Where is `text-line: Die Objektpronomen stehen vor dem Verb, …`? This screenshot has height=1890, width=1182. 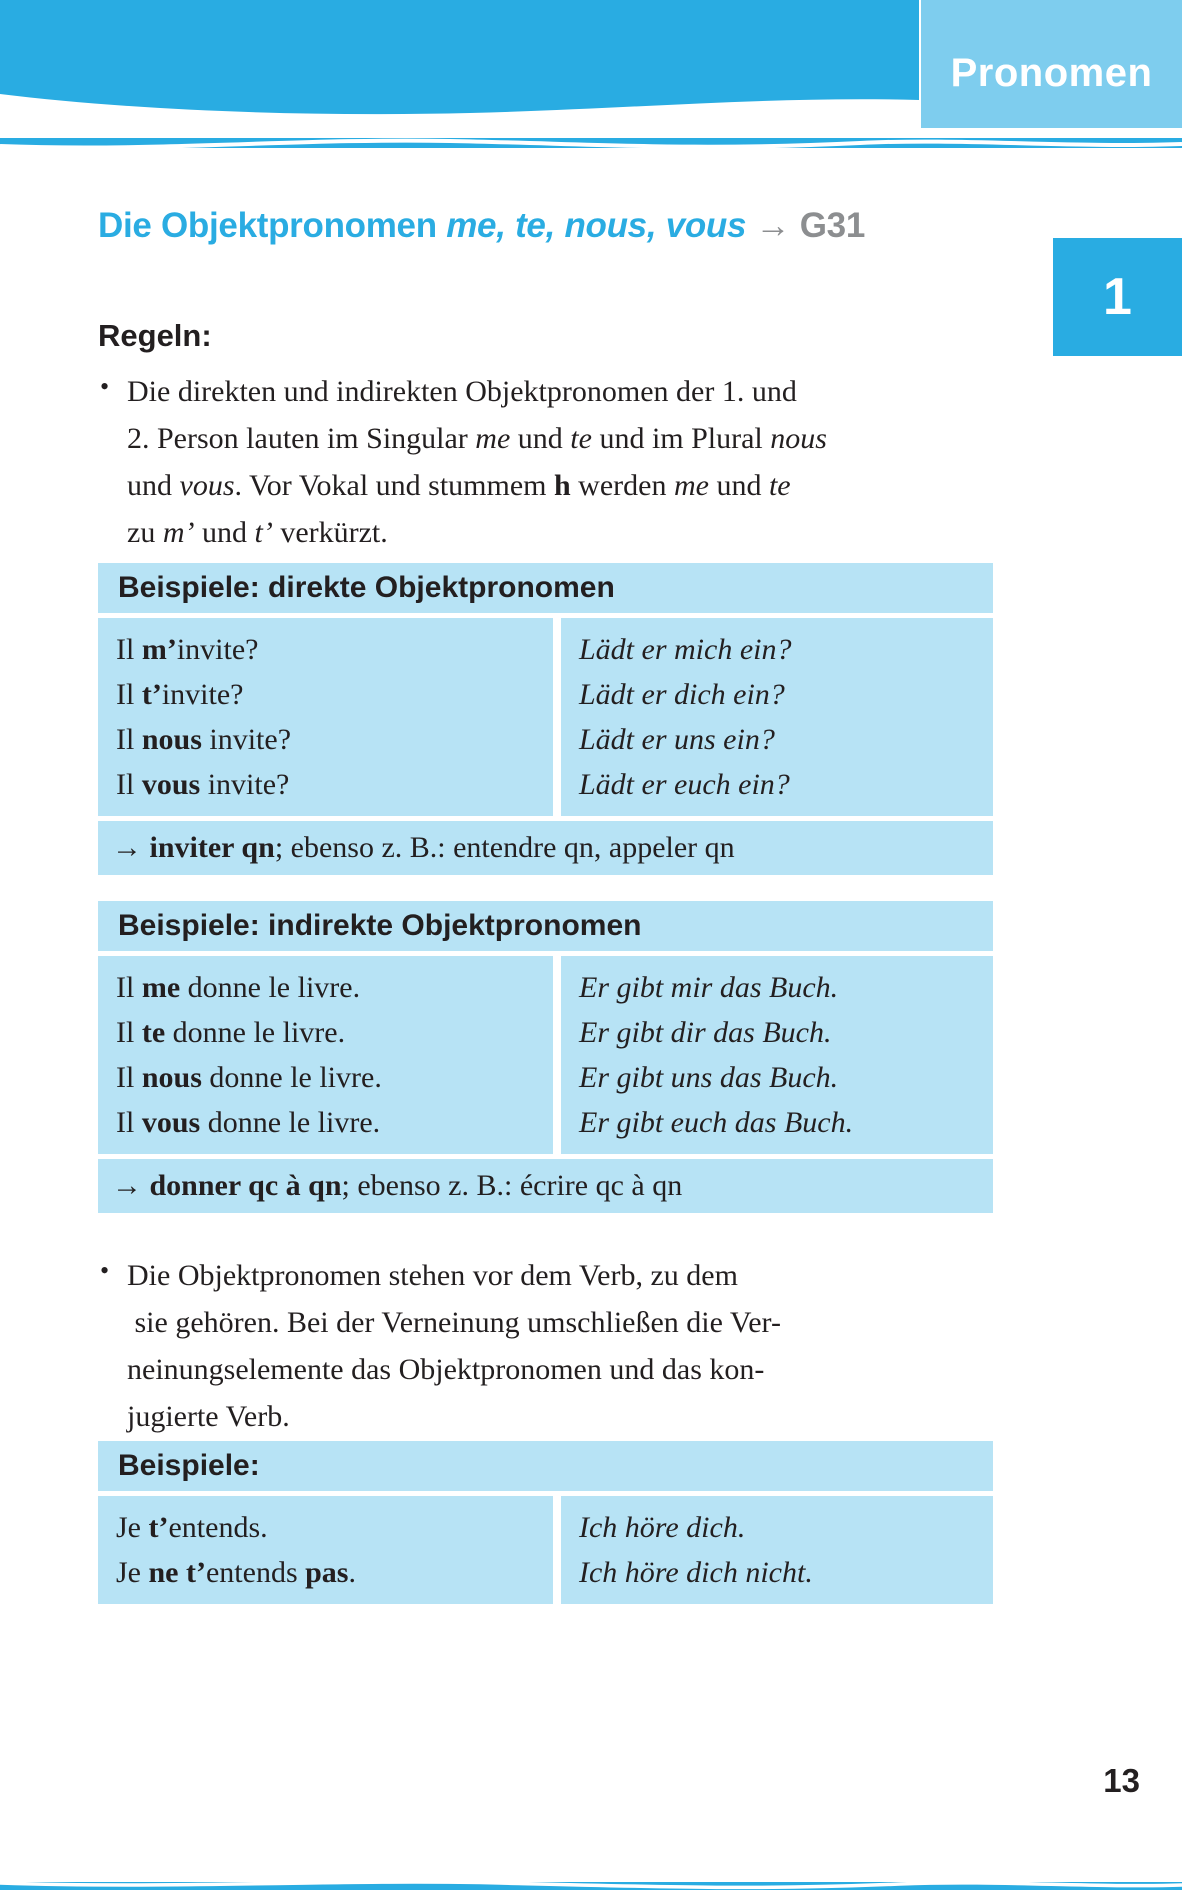
text-line: Die Objektpronomen stehen vor dem Verb, … is located at coordinates (432, 1275).